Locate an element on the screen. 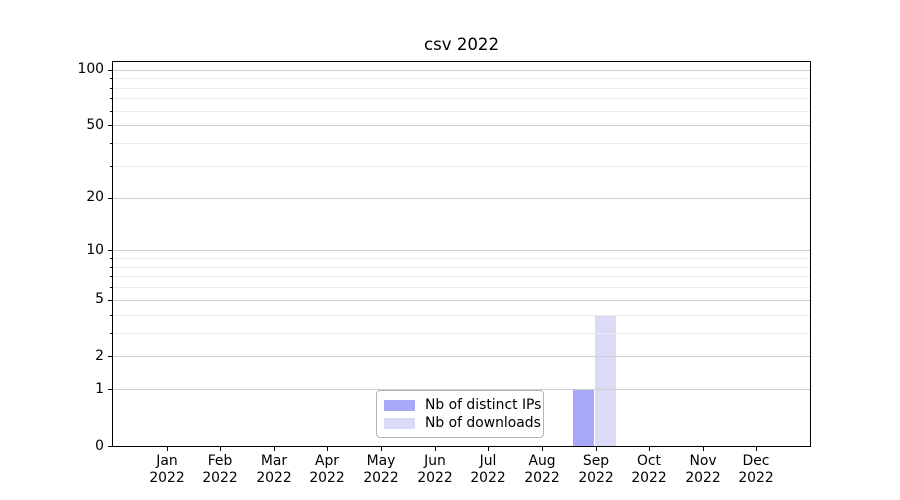 This screenshot has width=900, height=500. bar-downloads-sep is located at coordinates (605, 380).